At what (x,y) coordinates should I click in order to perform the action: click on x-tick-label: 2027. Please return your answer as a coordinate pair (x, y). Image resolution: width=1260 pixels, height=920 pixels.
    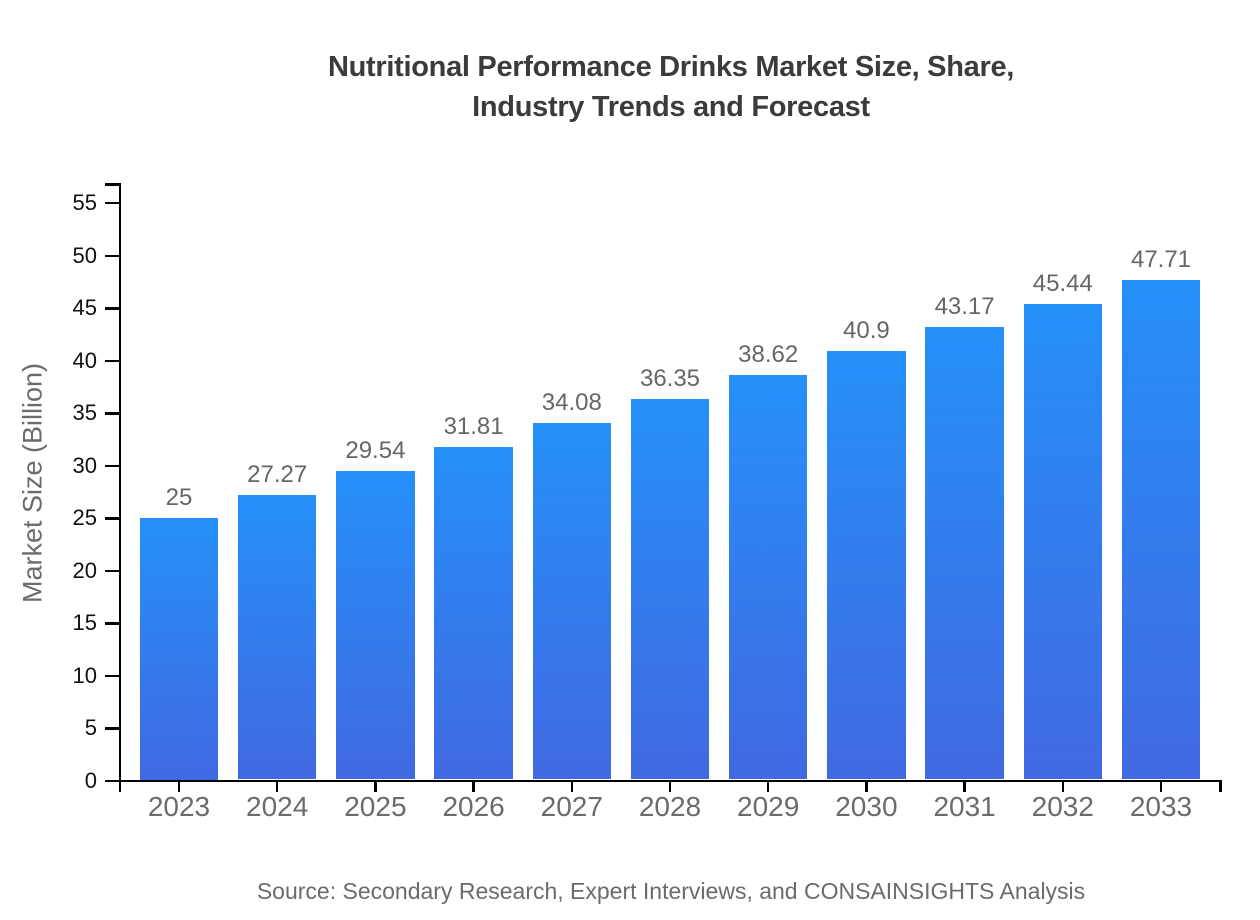
    Looking at the image, I should click on (571, 806).